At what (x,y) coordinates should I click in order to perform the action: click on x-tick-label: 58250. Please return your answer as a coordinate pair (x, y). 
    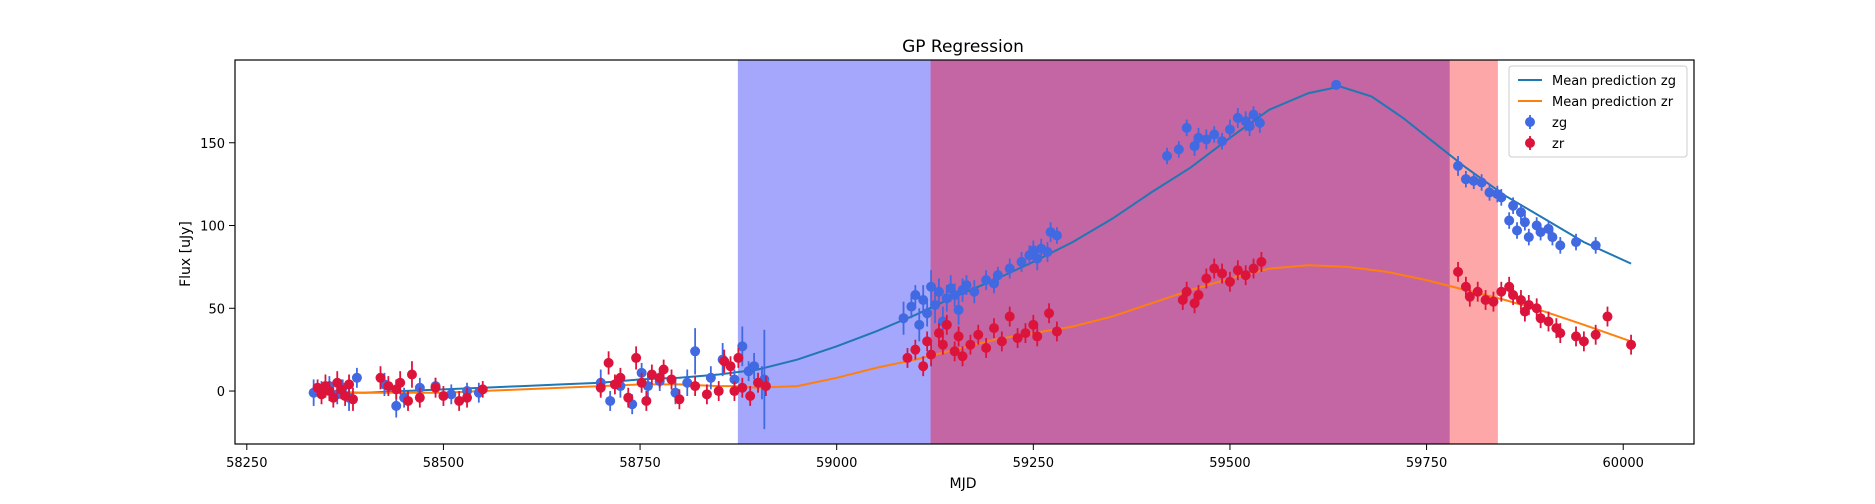
    Looking at the image, I should click on (246, 463).